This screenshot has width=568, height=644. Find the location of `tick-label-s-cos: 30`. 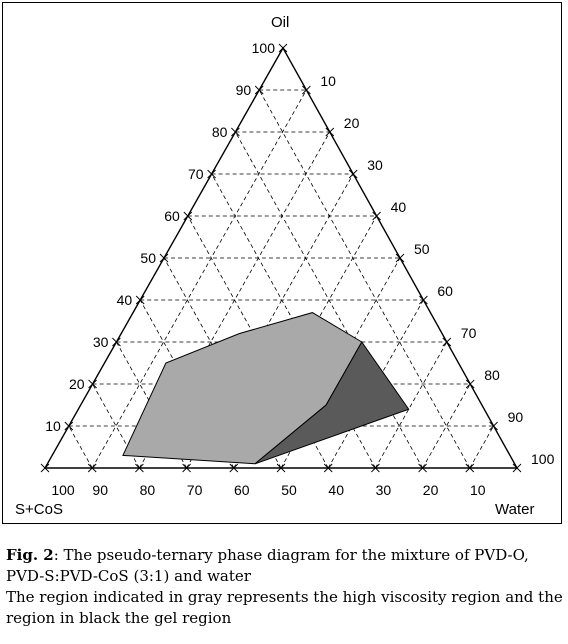

tick-label-s-cos: 30 is located at coordinates (384, 490).